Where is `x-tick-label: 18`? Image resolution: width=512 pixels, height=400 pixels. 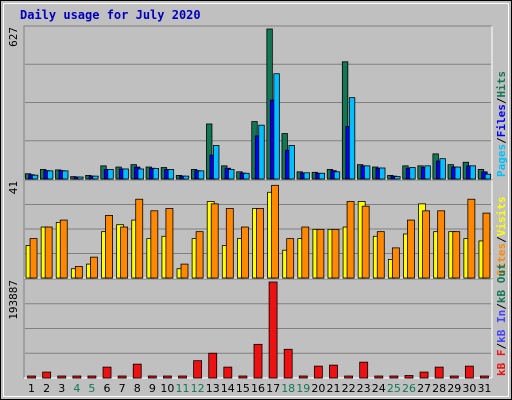 x-tick-label: 18 is located at coordinates (288, 388).